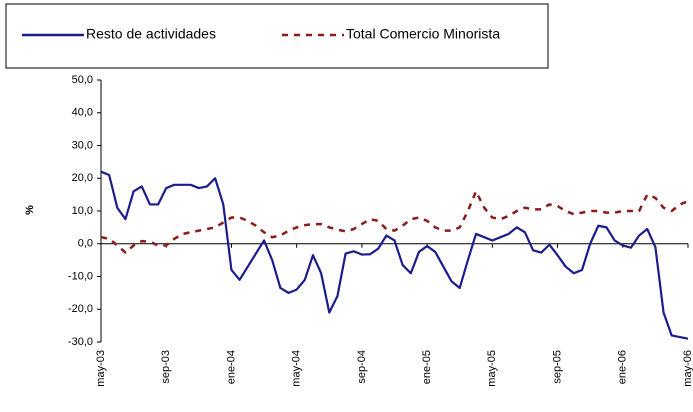 This screenshot has height=412, width=693. What do you see at coordinates (166, 367) in the screenshot?
I see `x-tick-label: sep-03` at bounding box center [166, 367].